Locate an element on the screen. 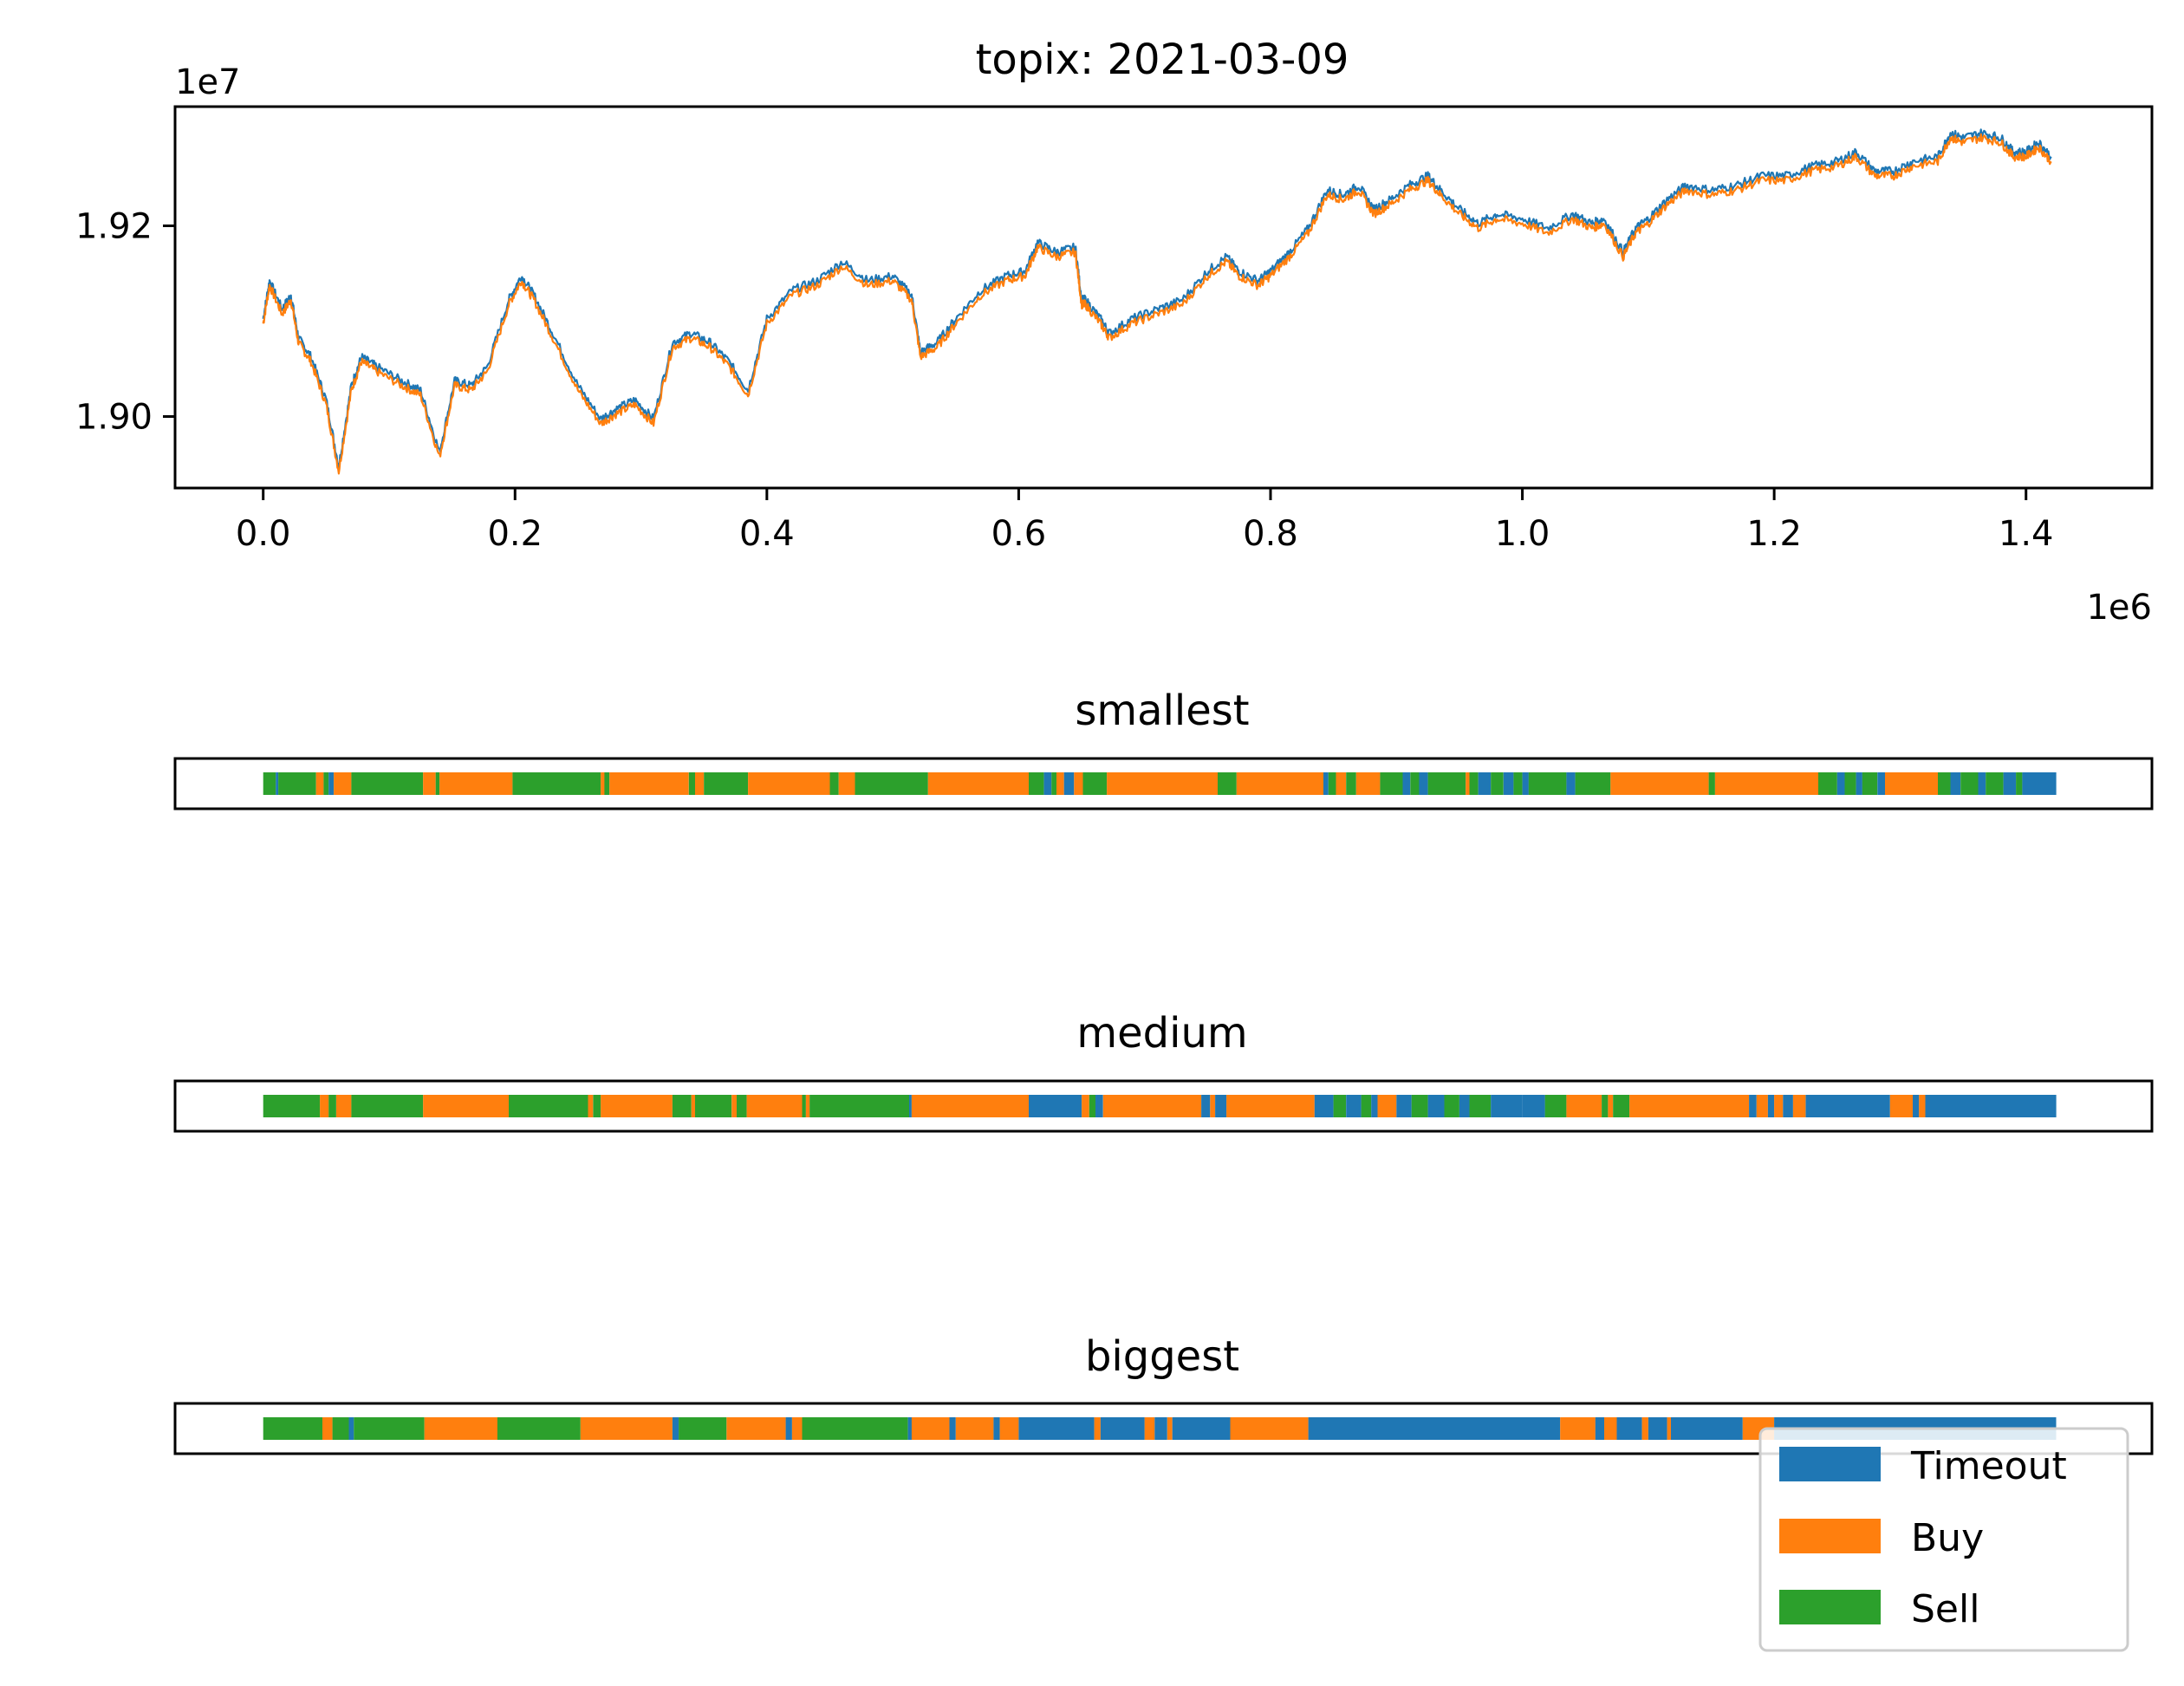  medium-axes-frame is located at coordinates (1163, 1106).